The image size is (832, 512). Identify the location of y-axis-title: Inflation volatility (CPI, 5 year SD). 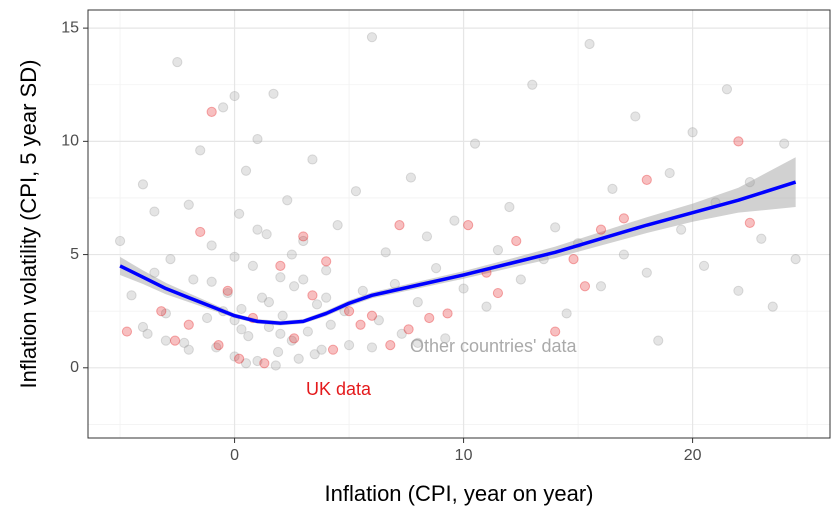
(28, 224).